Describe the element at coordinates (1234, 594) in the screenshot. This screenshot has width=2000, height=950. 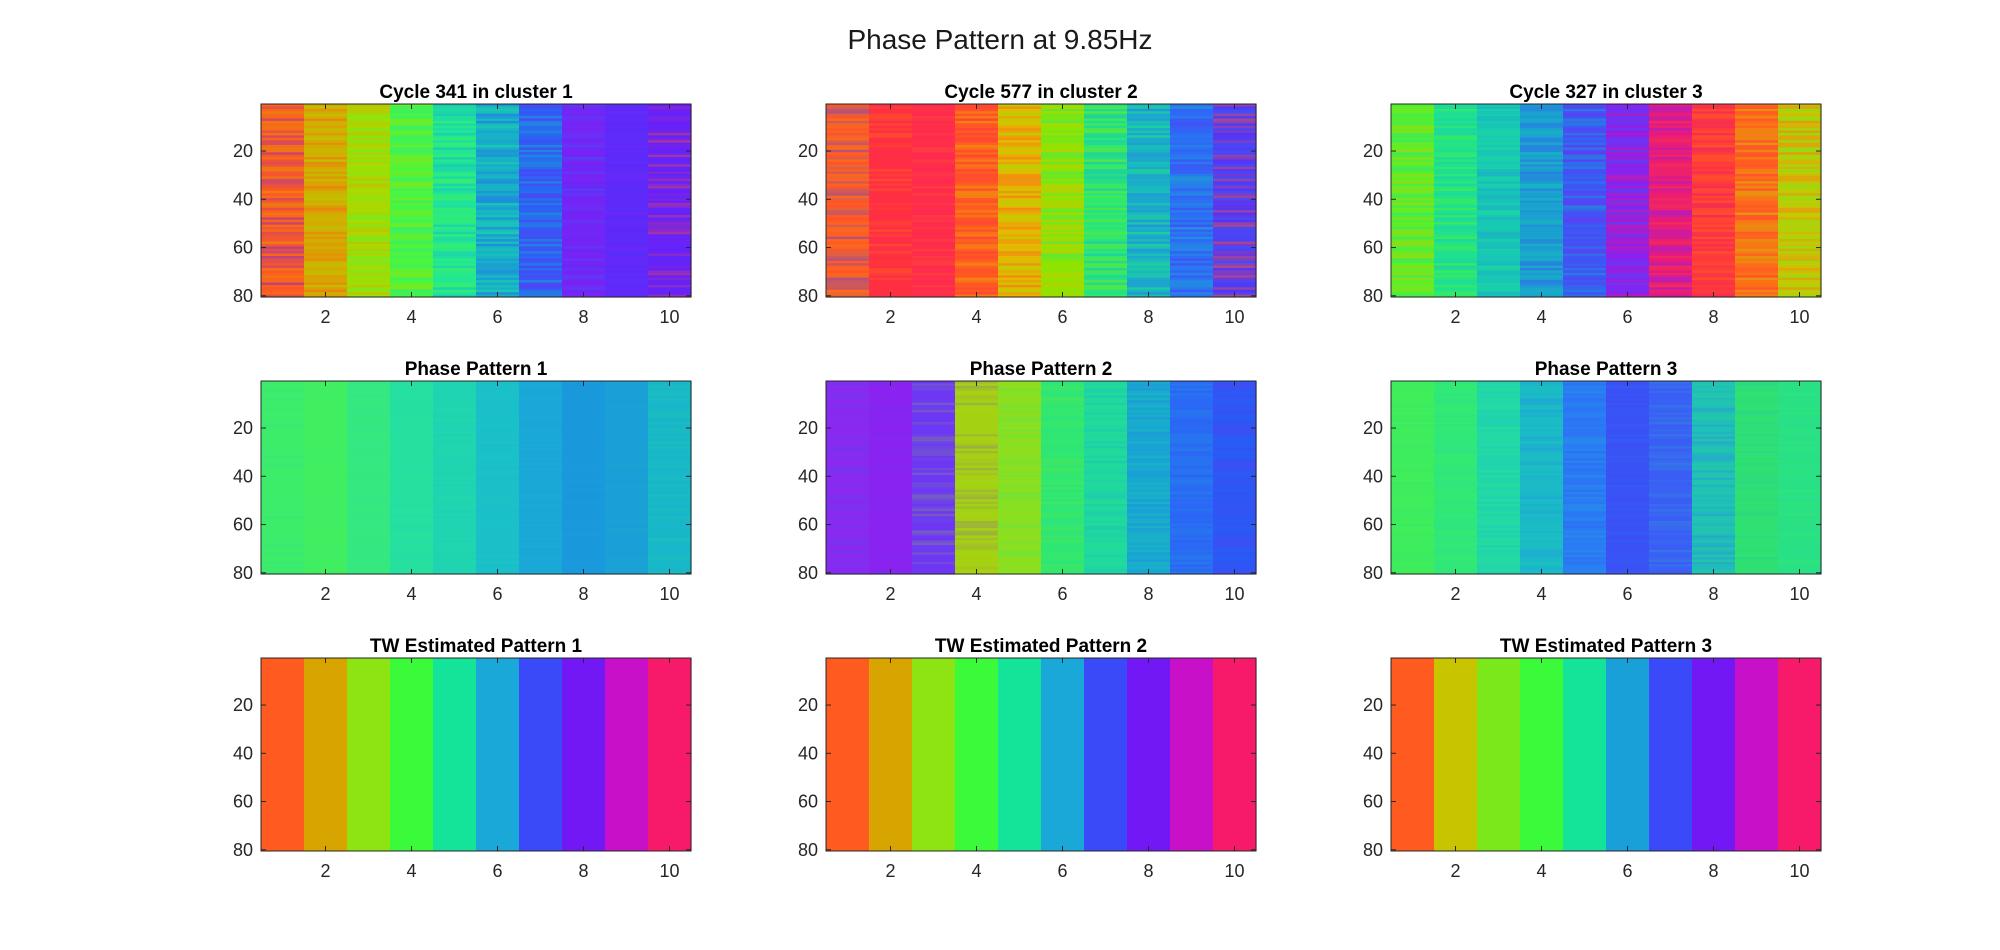
I see `x-tick-label: 10` at that location.